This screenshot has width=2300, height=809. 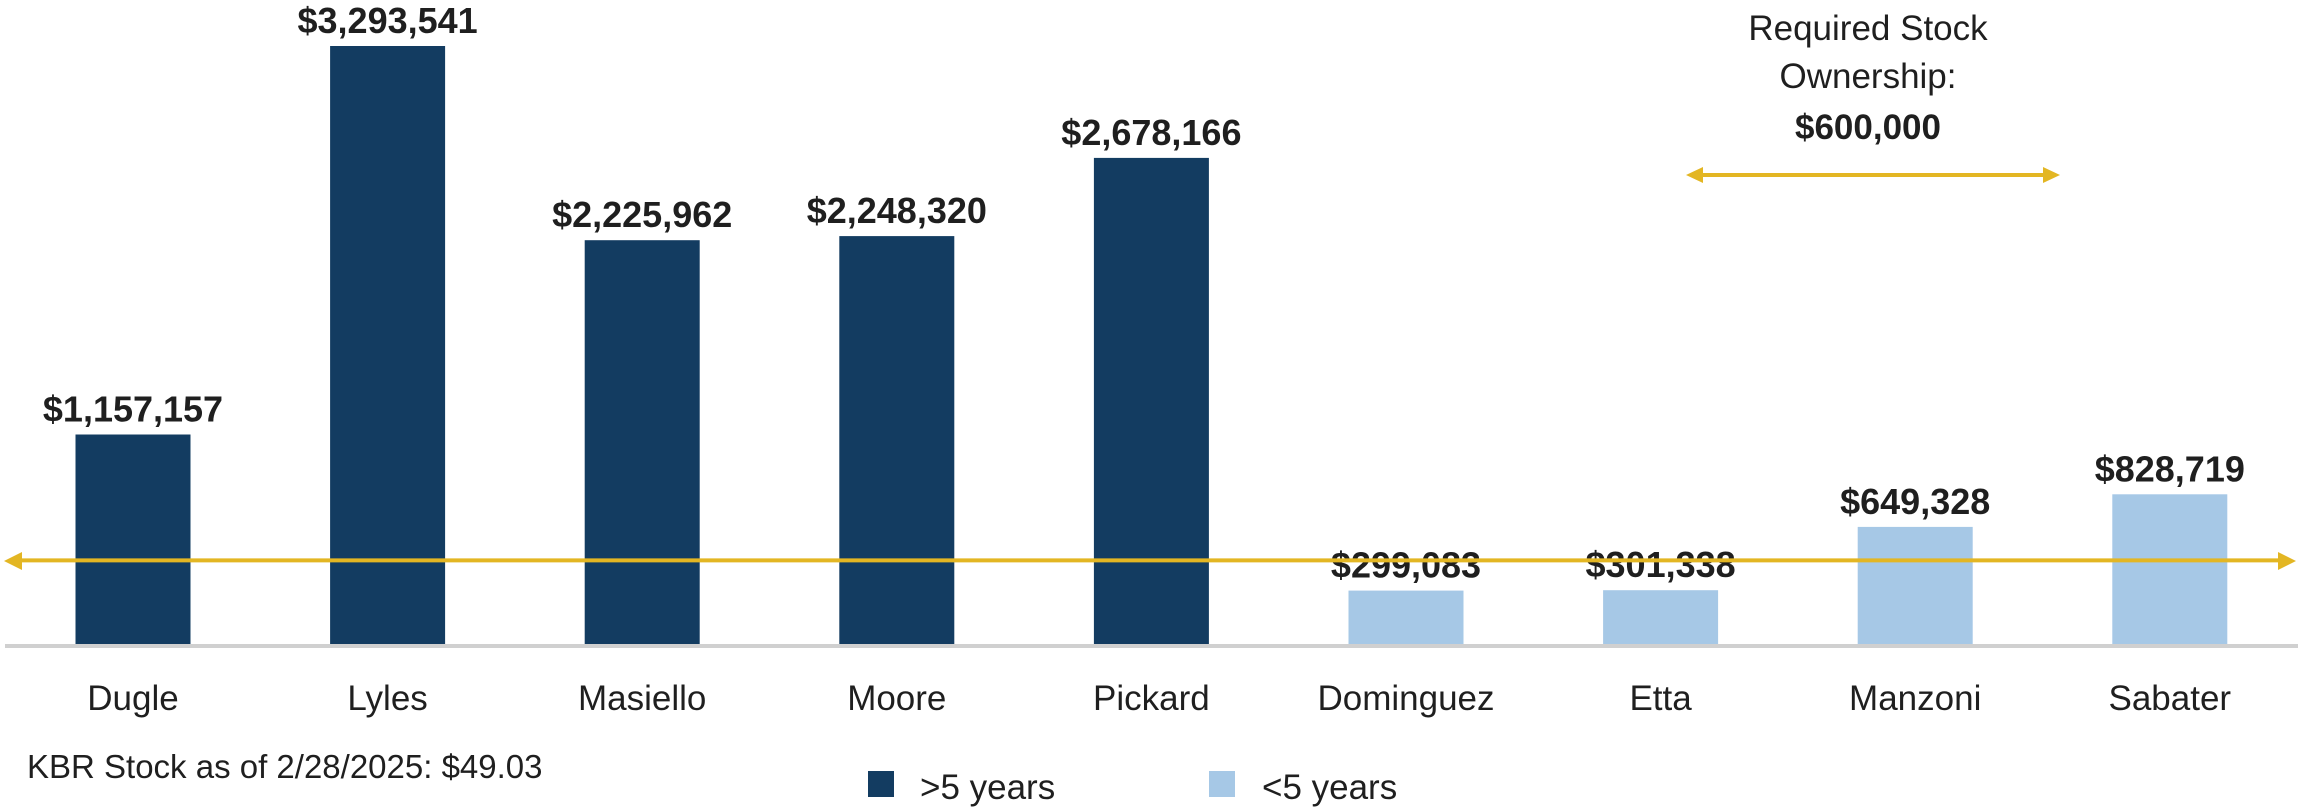 I want to click on category-label-etta: Etta, so click(x=1660, y=698).